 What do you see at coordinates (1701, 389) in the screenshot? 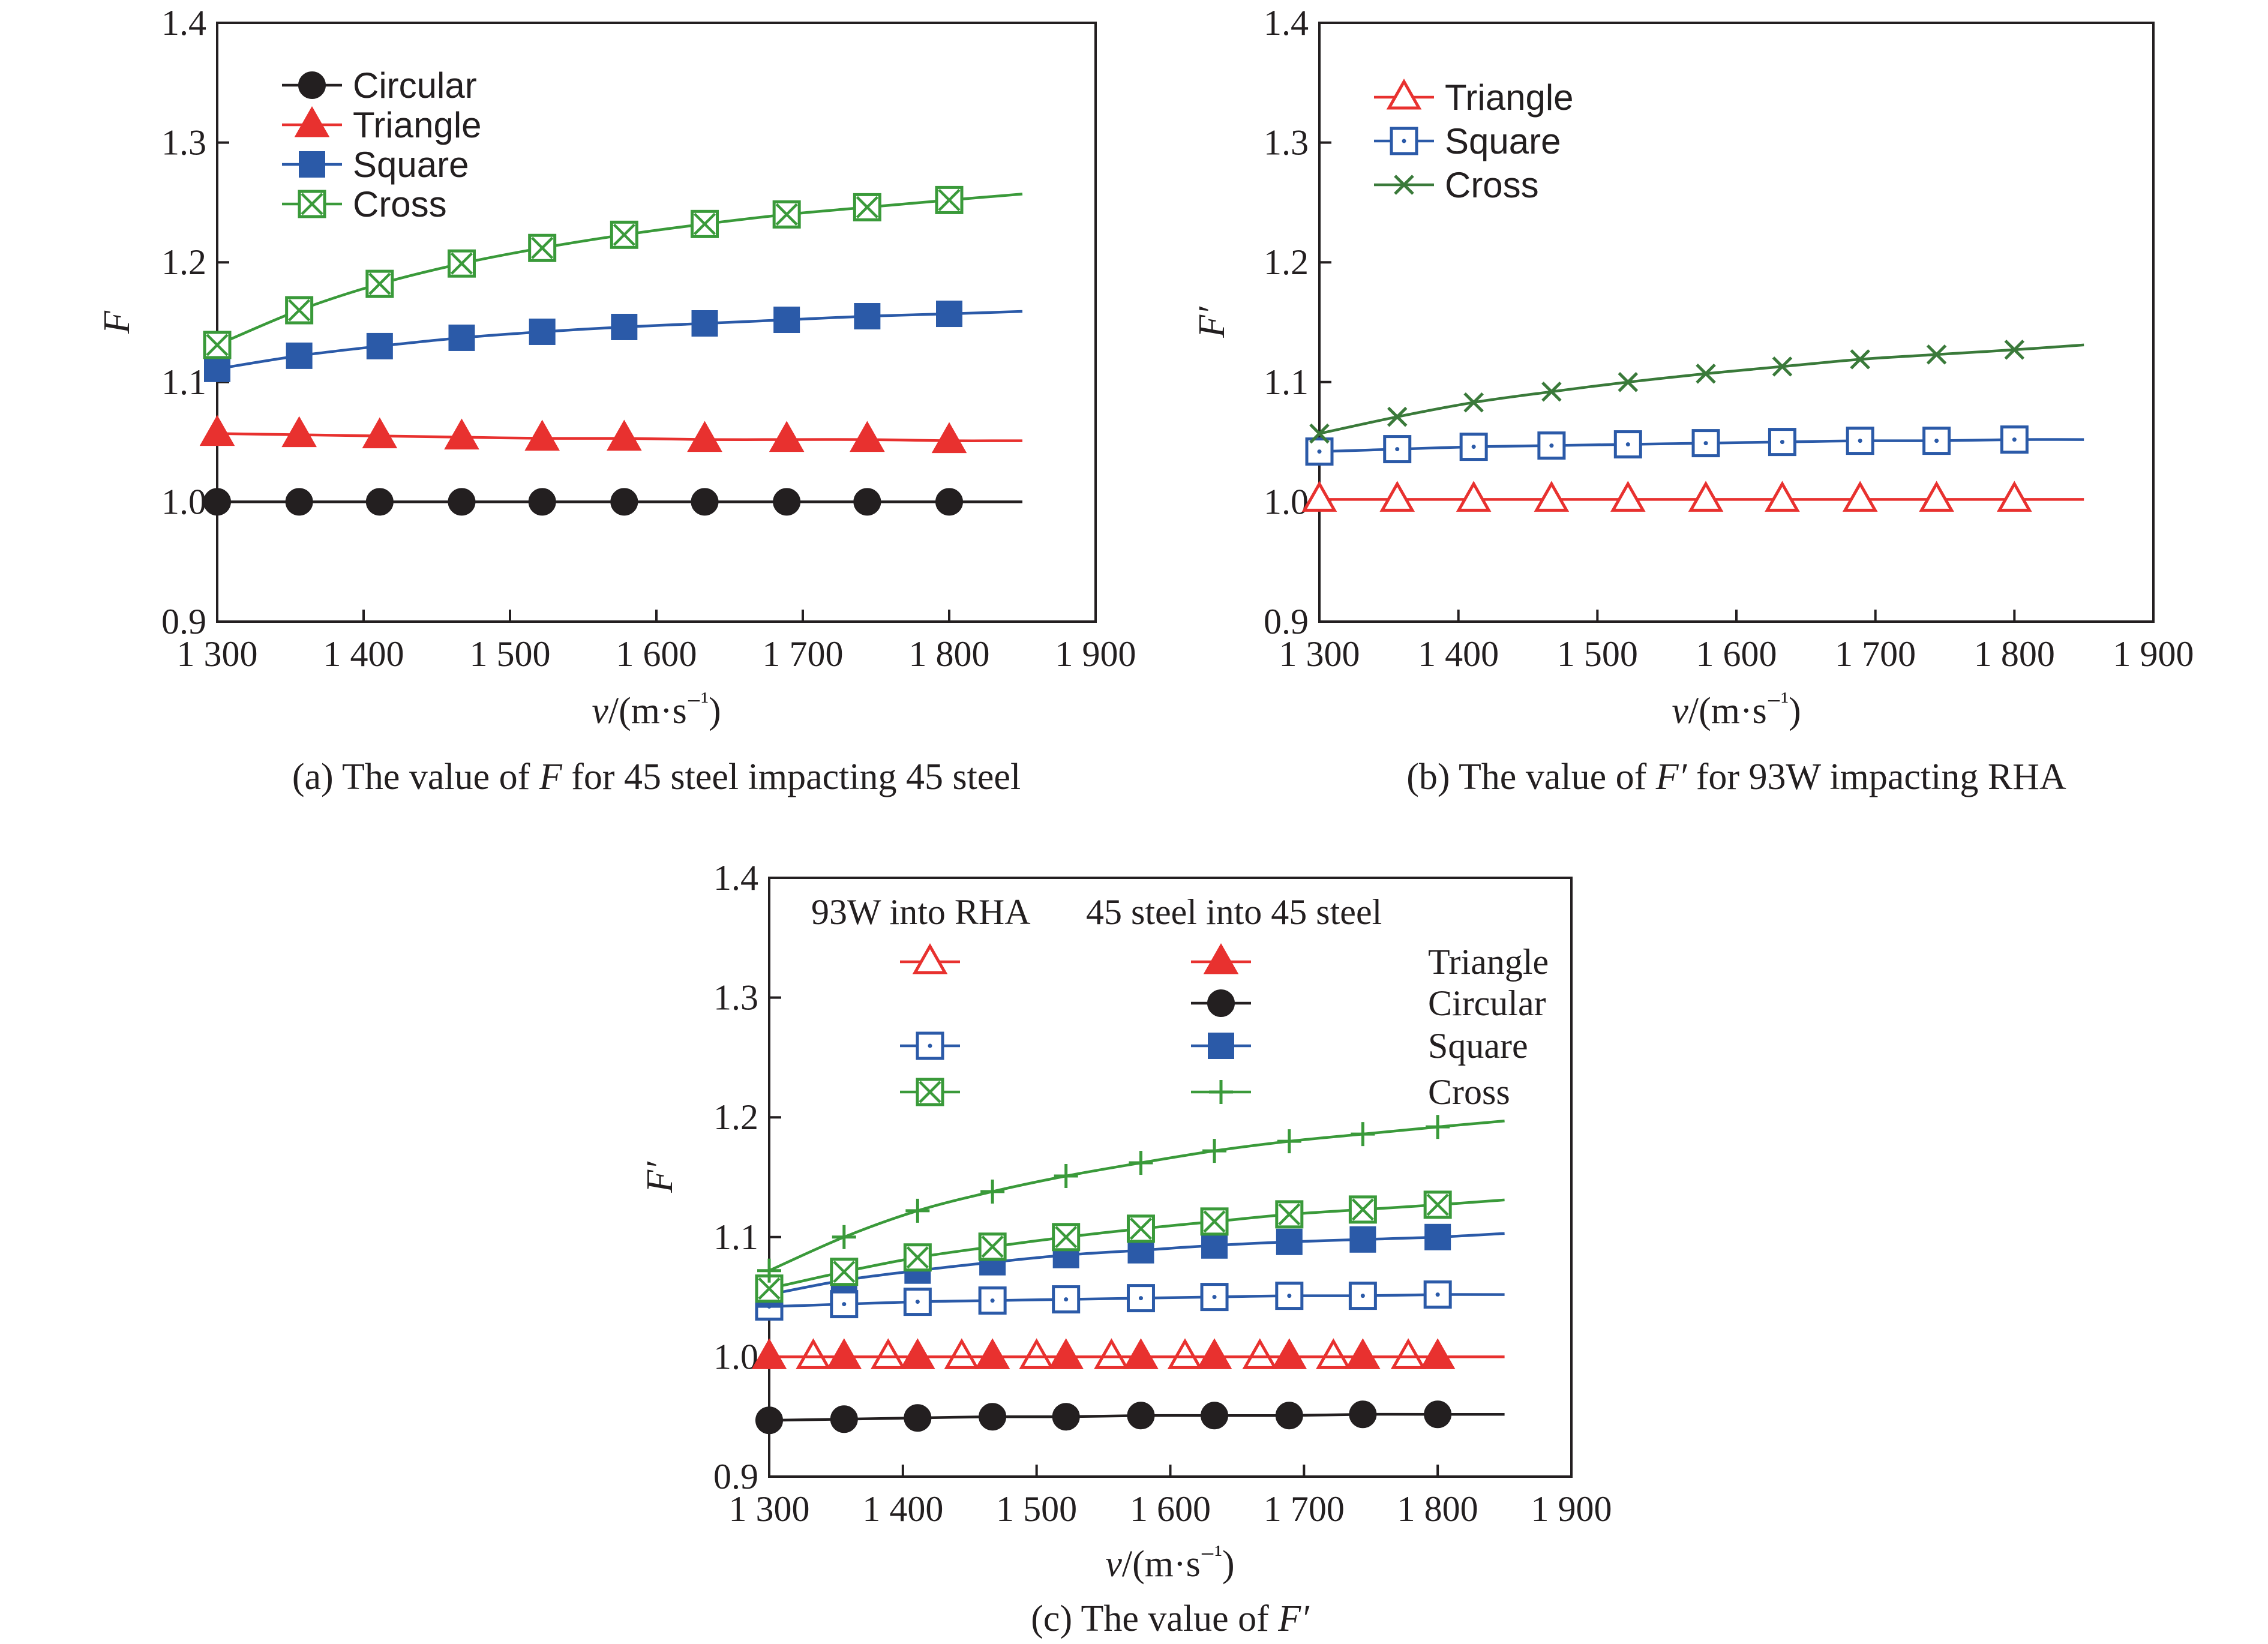
I see `panel-b-series-line-cross` at bounding box center [1701, 389].